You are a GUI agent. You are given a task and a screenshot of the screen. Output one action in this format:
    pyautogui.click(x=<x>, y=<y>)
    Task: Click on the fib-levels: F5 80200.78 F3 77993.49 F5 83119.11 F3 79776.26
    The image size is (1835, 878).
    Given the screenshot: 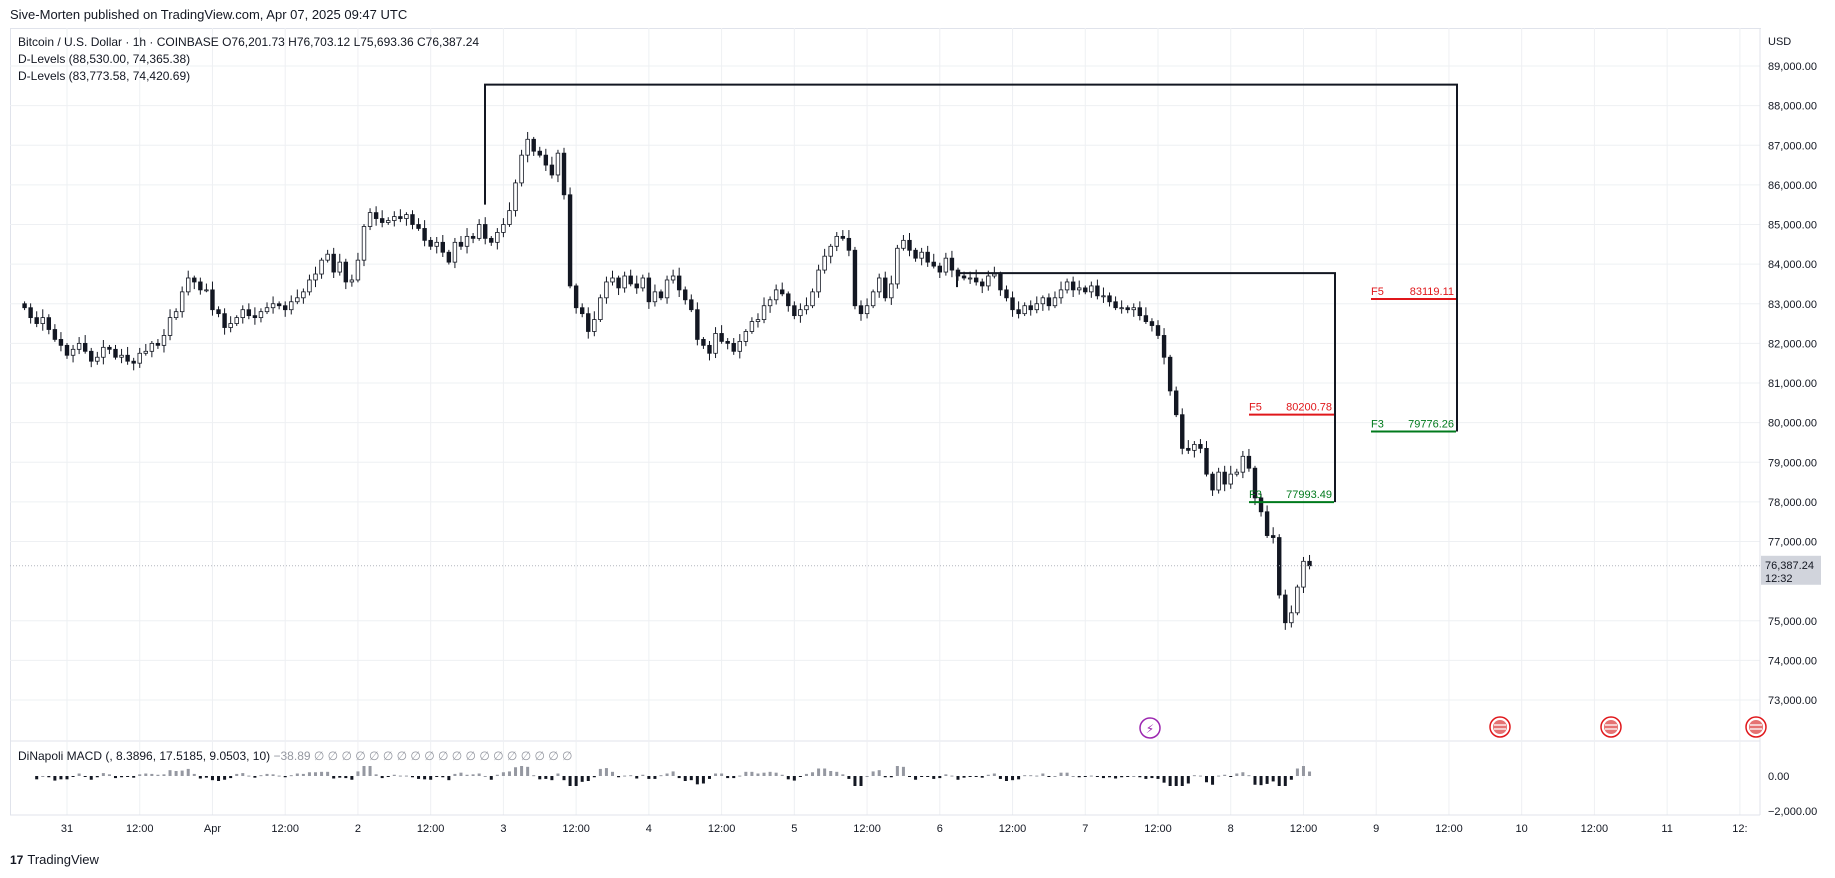 What is the action you would take?
    pyautogui.click(x=1352, y=395)
    